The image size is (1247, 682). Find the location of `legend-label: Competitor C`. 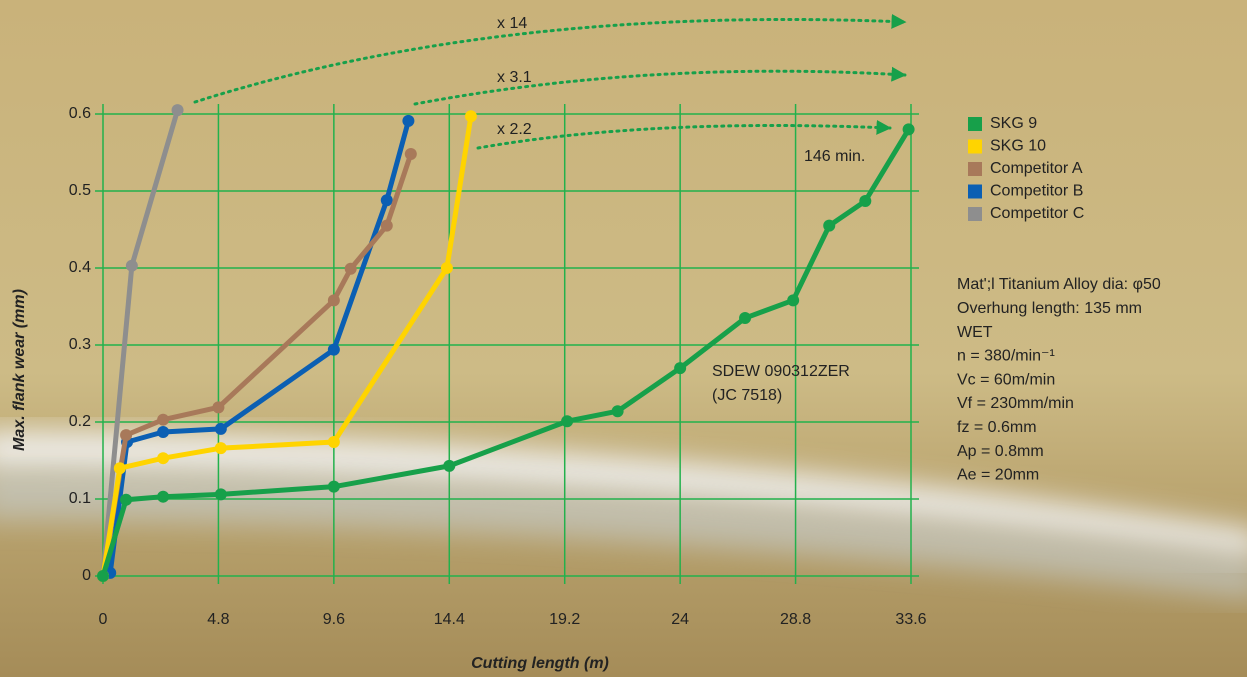

legend-label: Competitor C is located at coordinates (1037, 213).